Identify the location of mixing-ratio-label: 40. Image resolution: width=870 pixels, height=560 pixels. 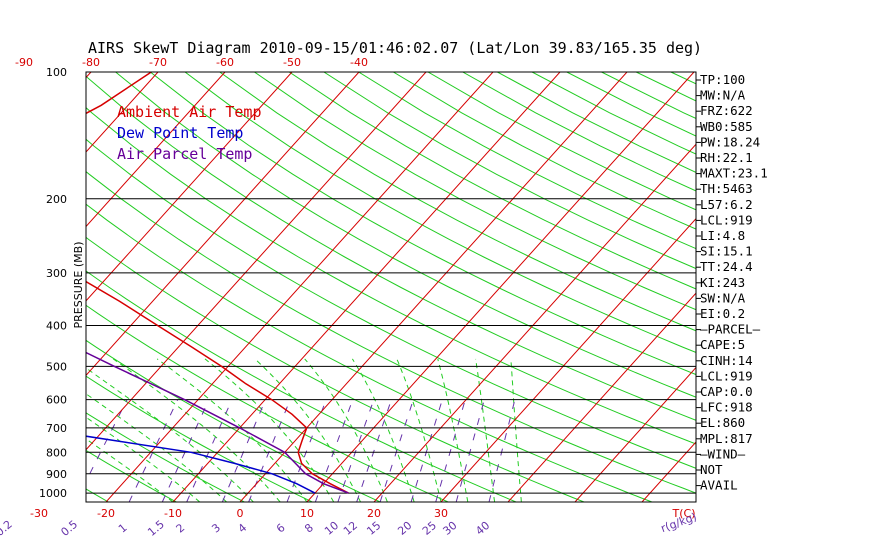
(482, 528).